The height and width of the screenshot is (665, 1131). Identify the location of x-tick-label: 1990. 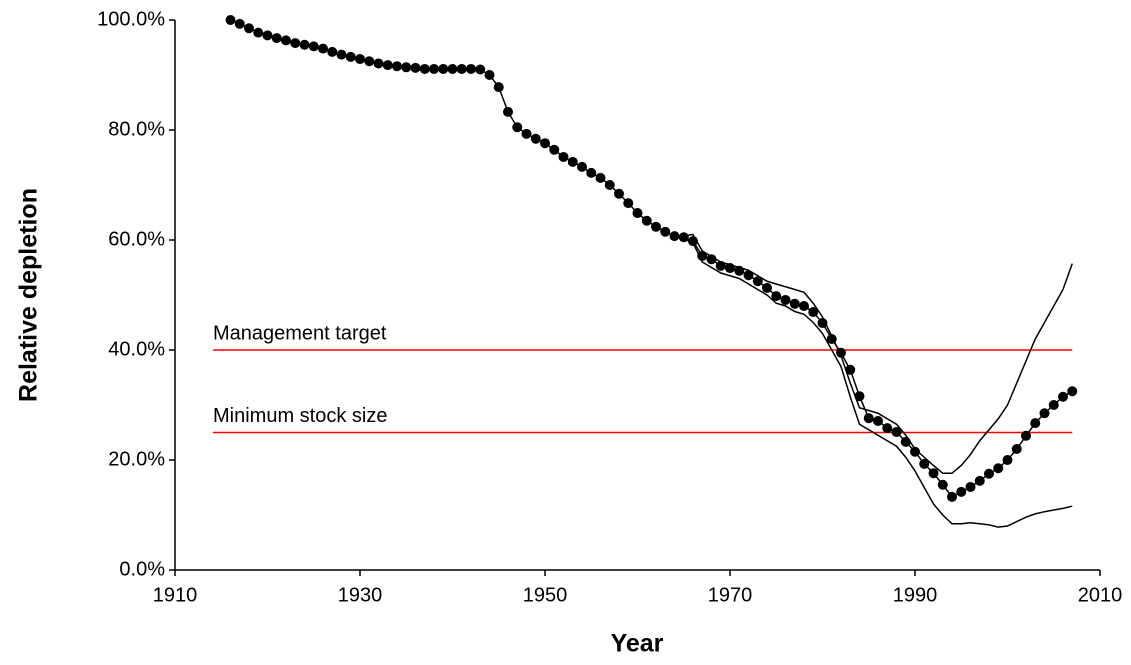
(915, 595).